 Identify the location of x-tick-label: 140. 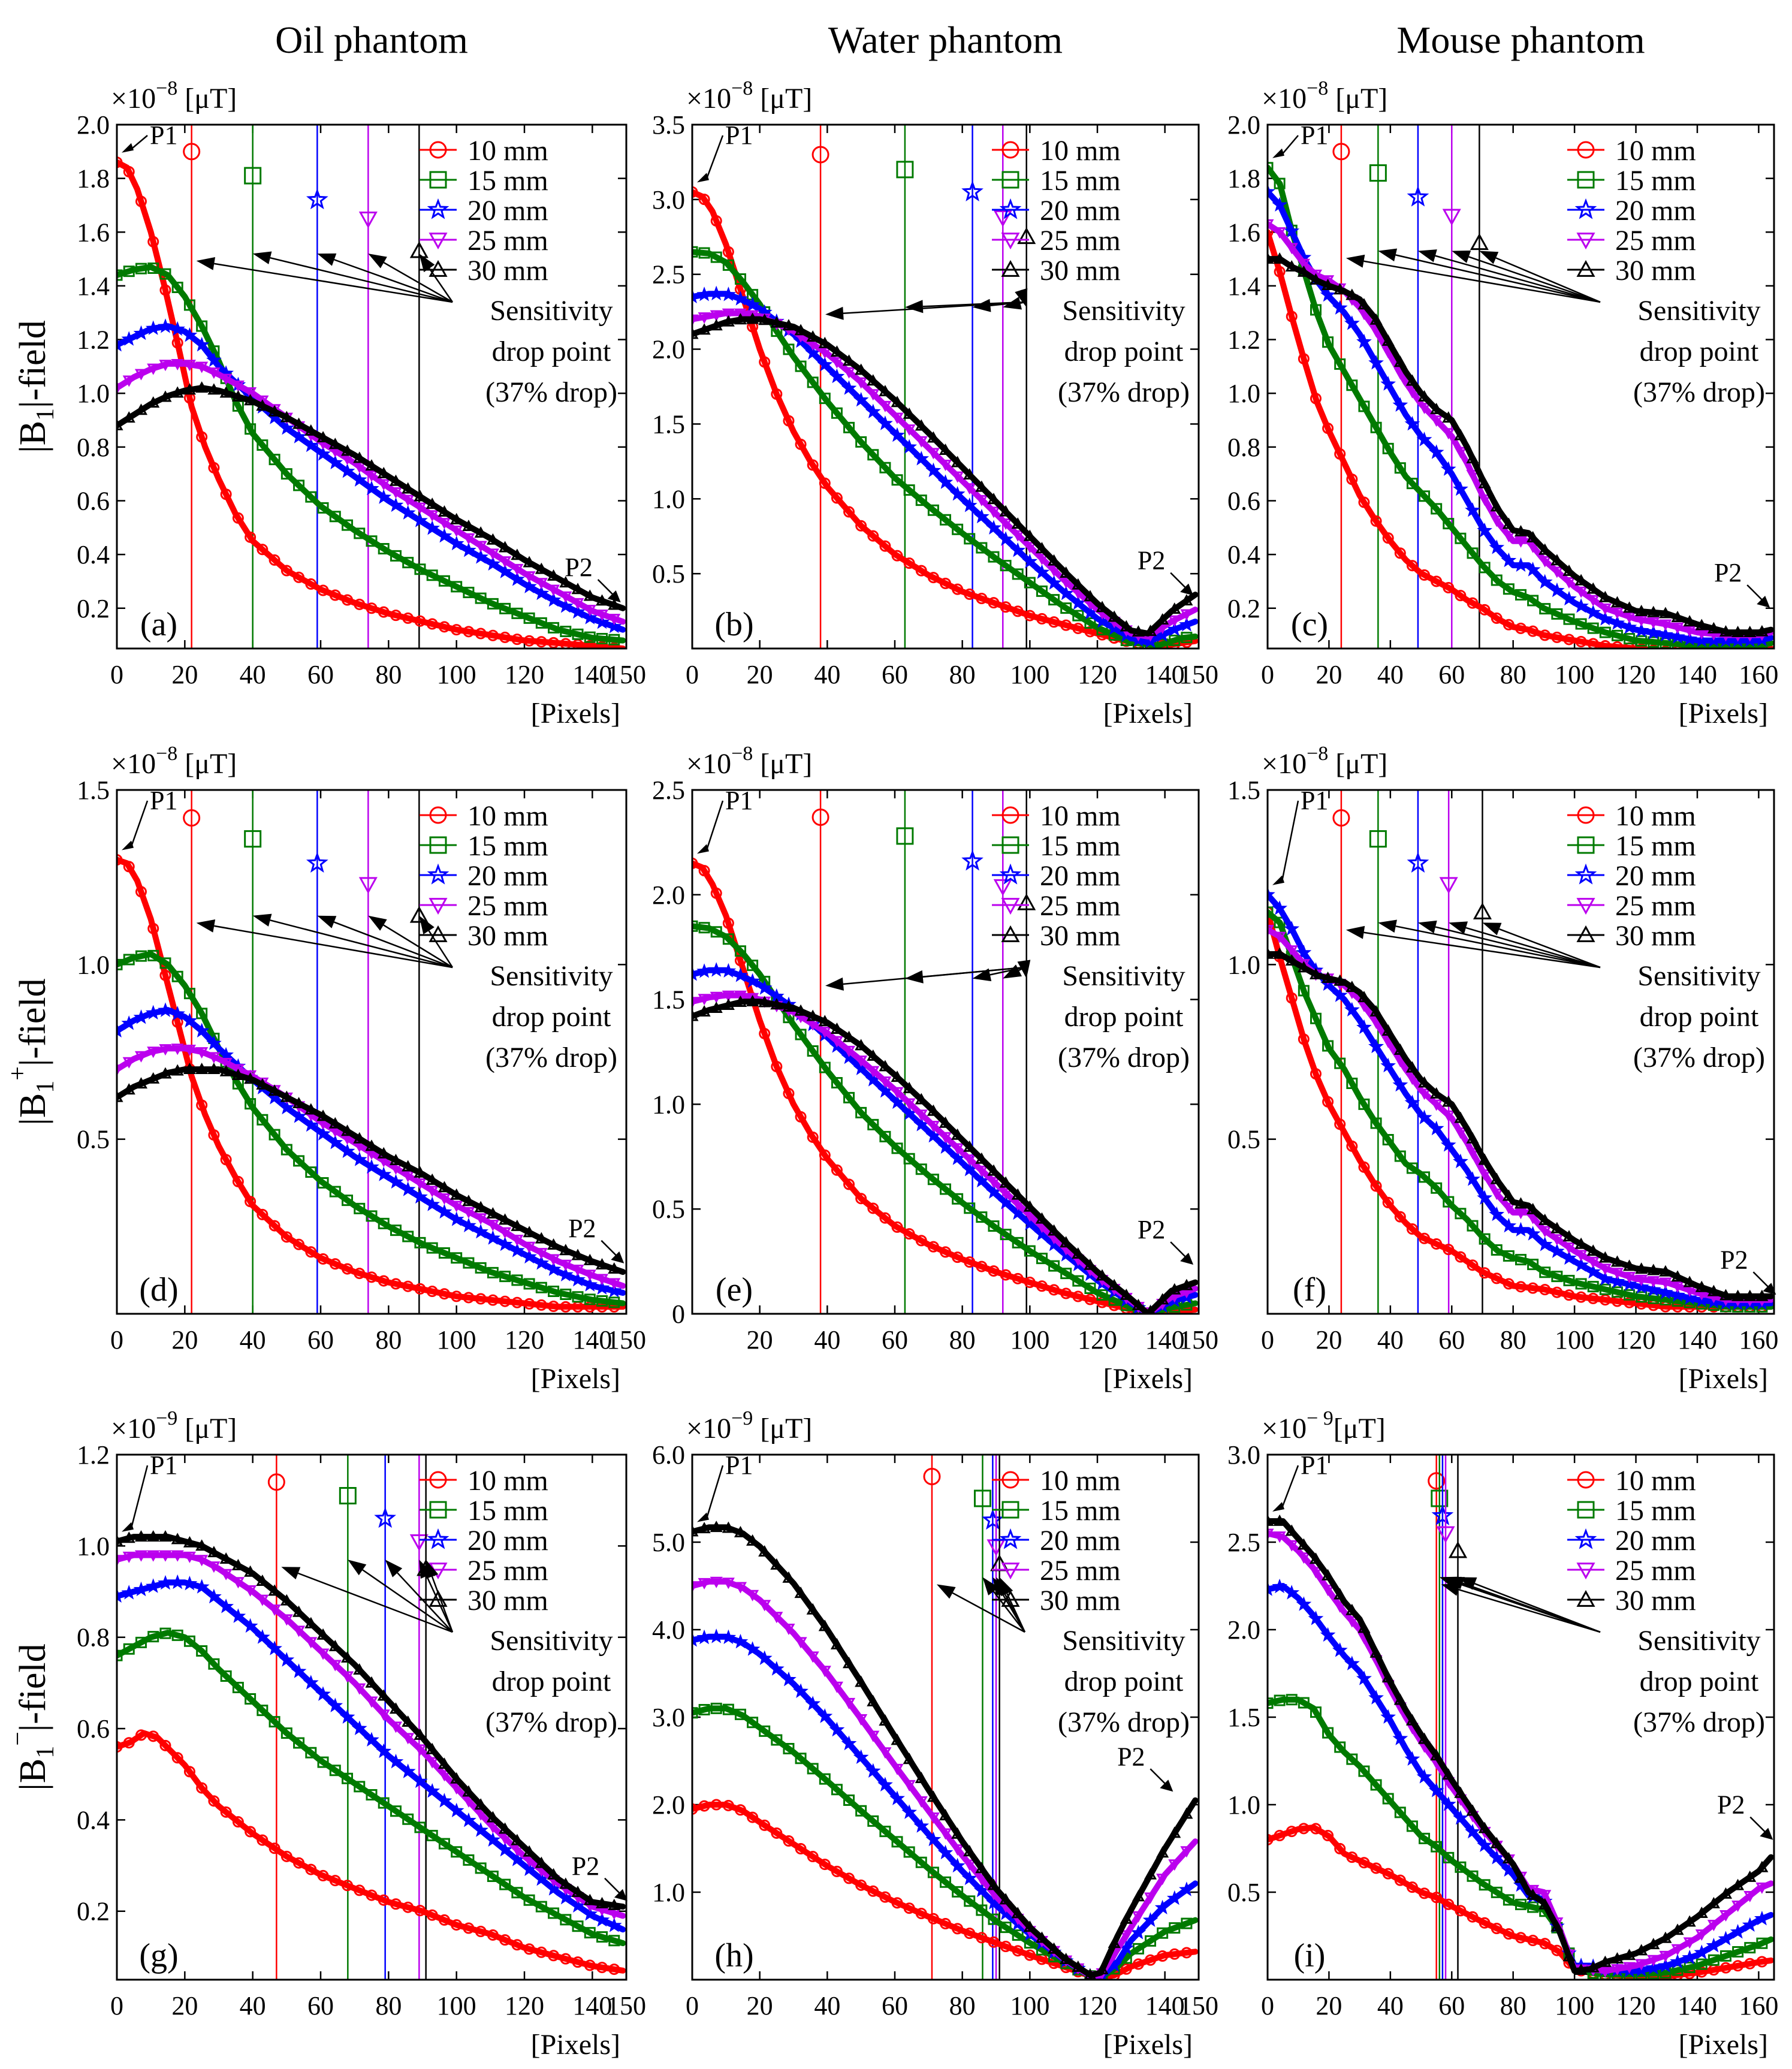
(1165, 1340).